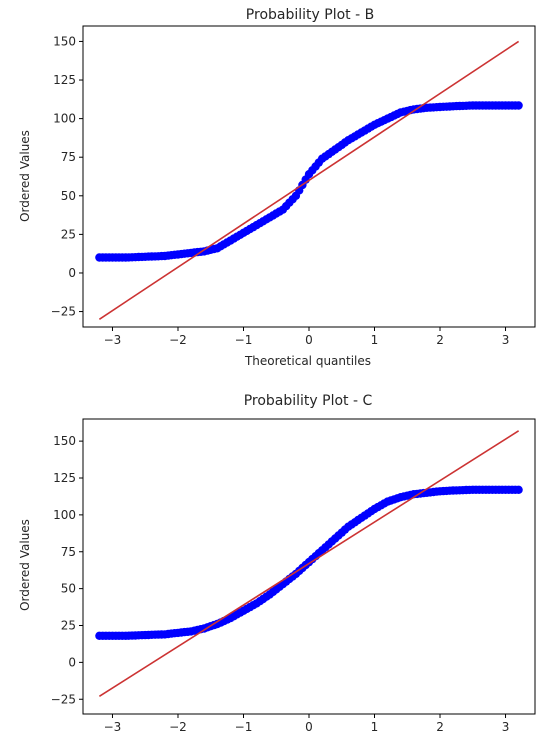 The height and width of the screenshot is (736, 548). What do you see at coordinates (310, 15) in the screenshot?
I see `chart-title: Probability Plot - B` at bounding box center [310, 15].